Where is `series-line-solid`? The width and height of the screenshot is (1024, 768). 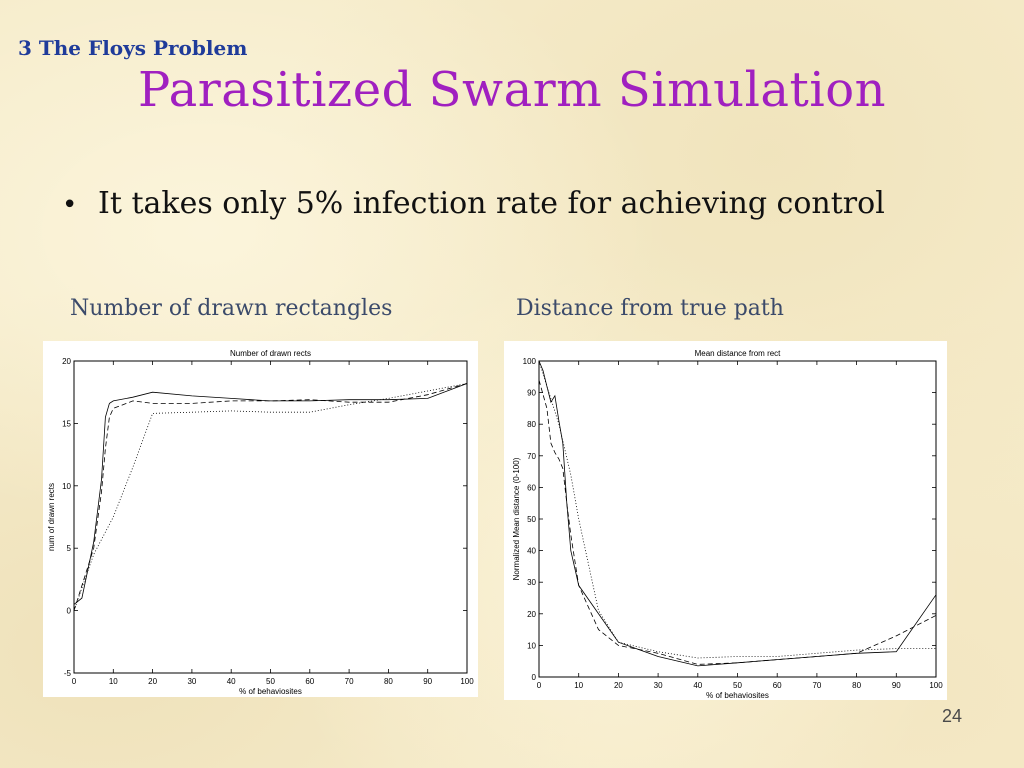 series-line-solid is located at coordinates (270, 494).